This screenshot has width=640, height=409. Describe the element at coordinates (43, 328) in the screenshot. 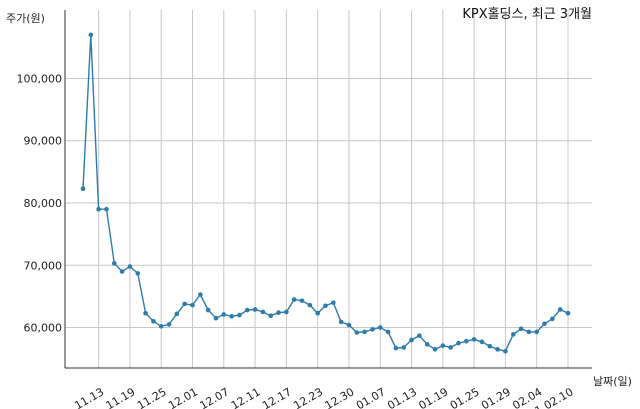

I see `y-tick-label: 60,000` at that location.